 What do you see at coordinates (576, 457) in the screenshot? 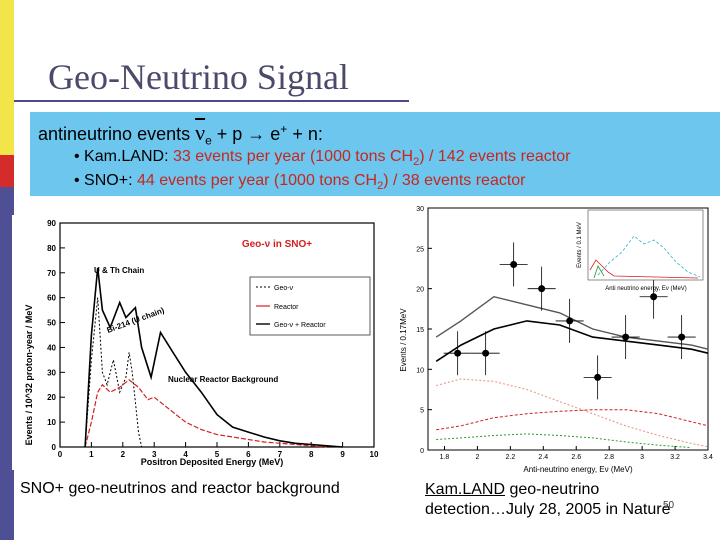
I see `x-tick-label: 2.6` at bounding box center [576, 457].